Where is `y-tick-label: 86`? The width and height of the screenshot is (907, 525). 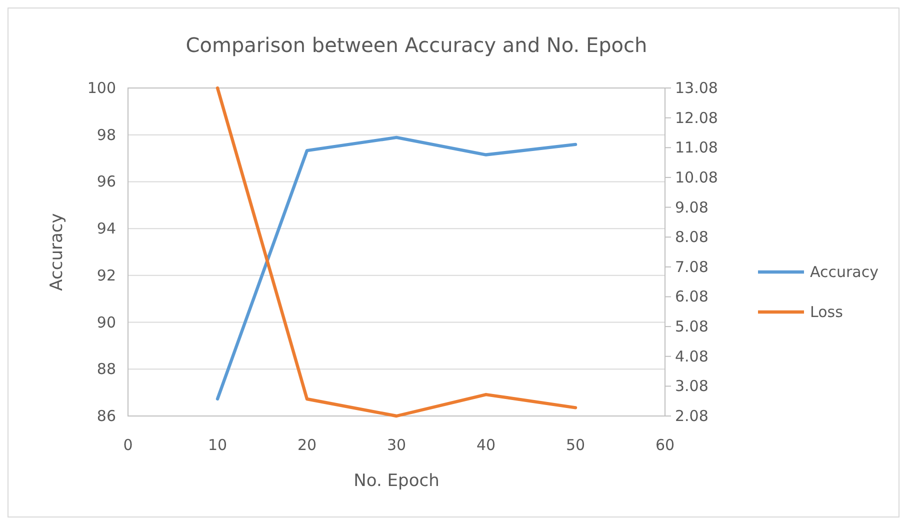
y-tick-label: 86 is located at coordinates (106, 416).